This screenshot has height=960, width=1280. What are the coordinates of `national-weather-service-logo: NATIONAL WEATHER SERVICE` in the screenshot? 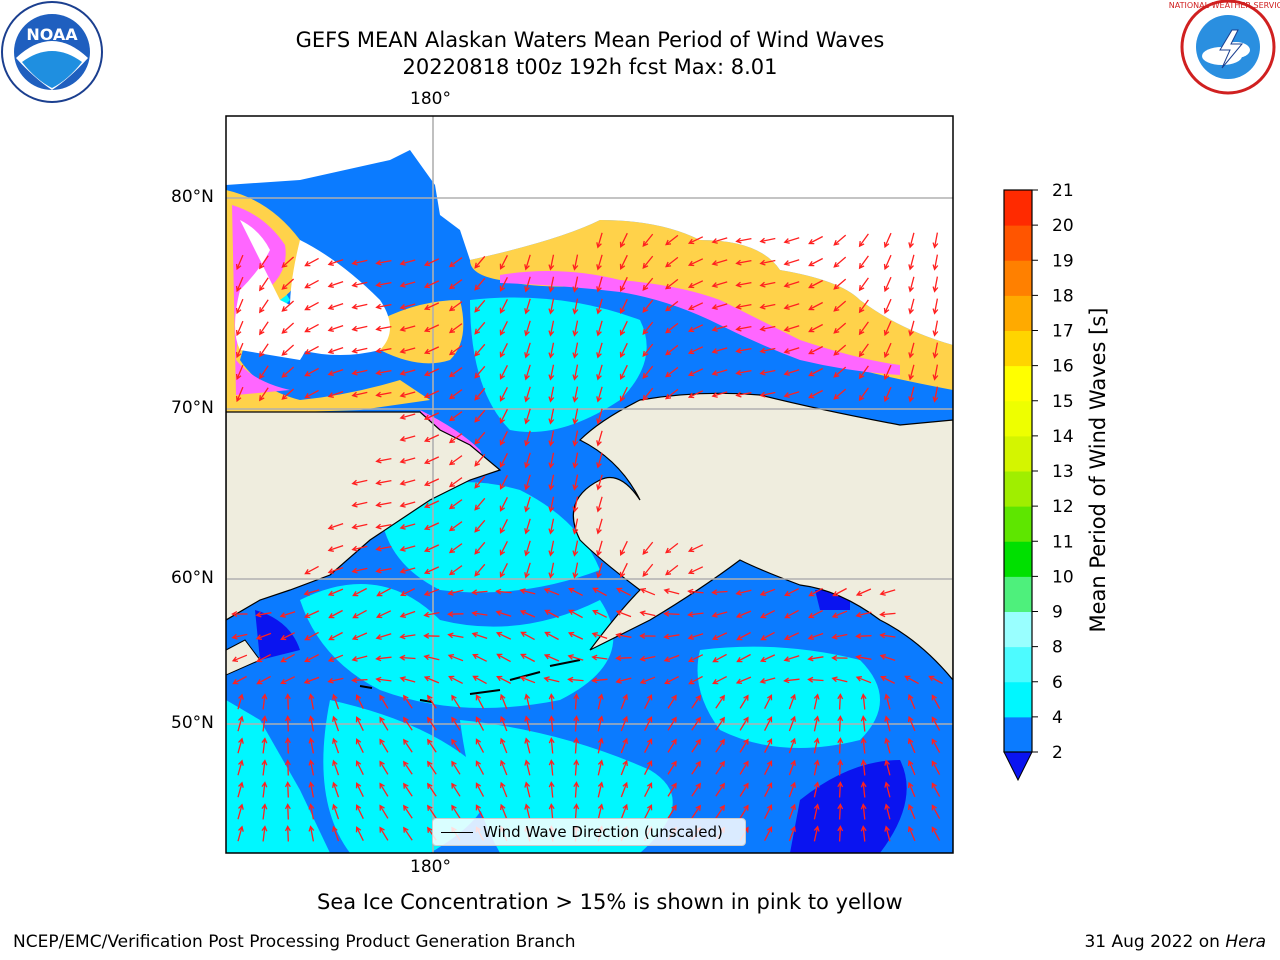 It's located at (1224, 47).